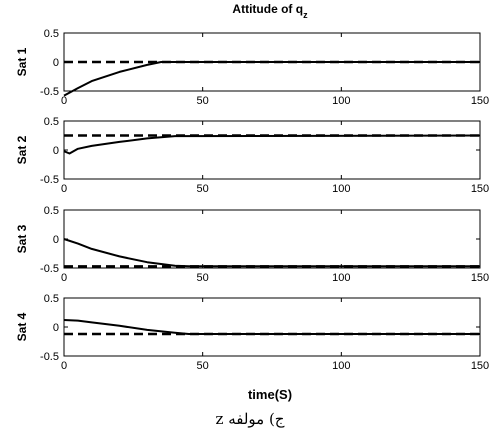  Describe the element at coordinates (270, 11) in the screenshot. I see `figure-title: Attitude of qz` at that location.